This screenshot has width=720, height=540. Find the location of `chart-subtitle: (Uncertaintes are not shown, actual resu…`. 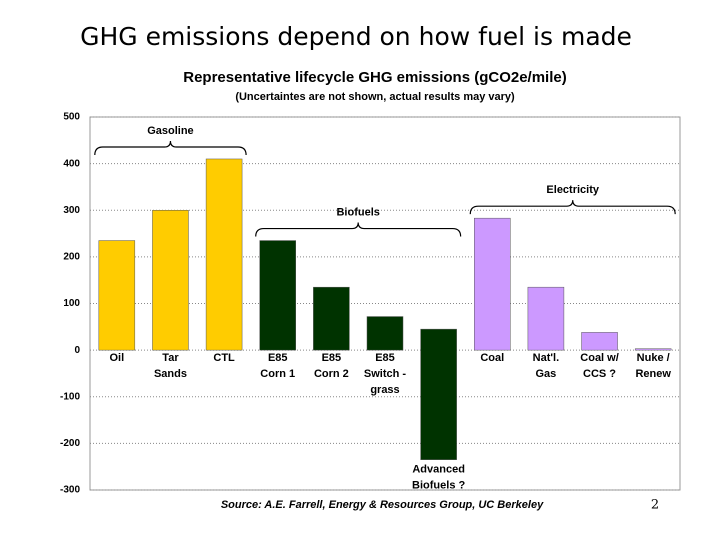

chart-subtitle: (Uncertaintes are not shown, actual resu… is located at coordinates (375, 97).